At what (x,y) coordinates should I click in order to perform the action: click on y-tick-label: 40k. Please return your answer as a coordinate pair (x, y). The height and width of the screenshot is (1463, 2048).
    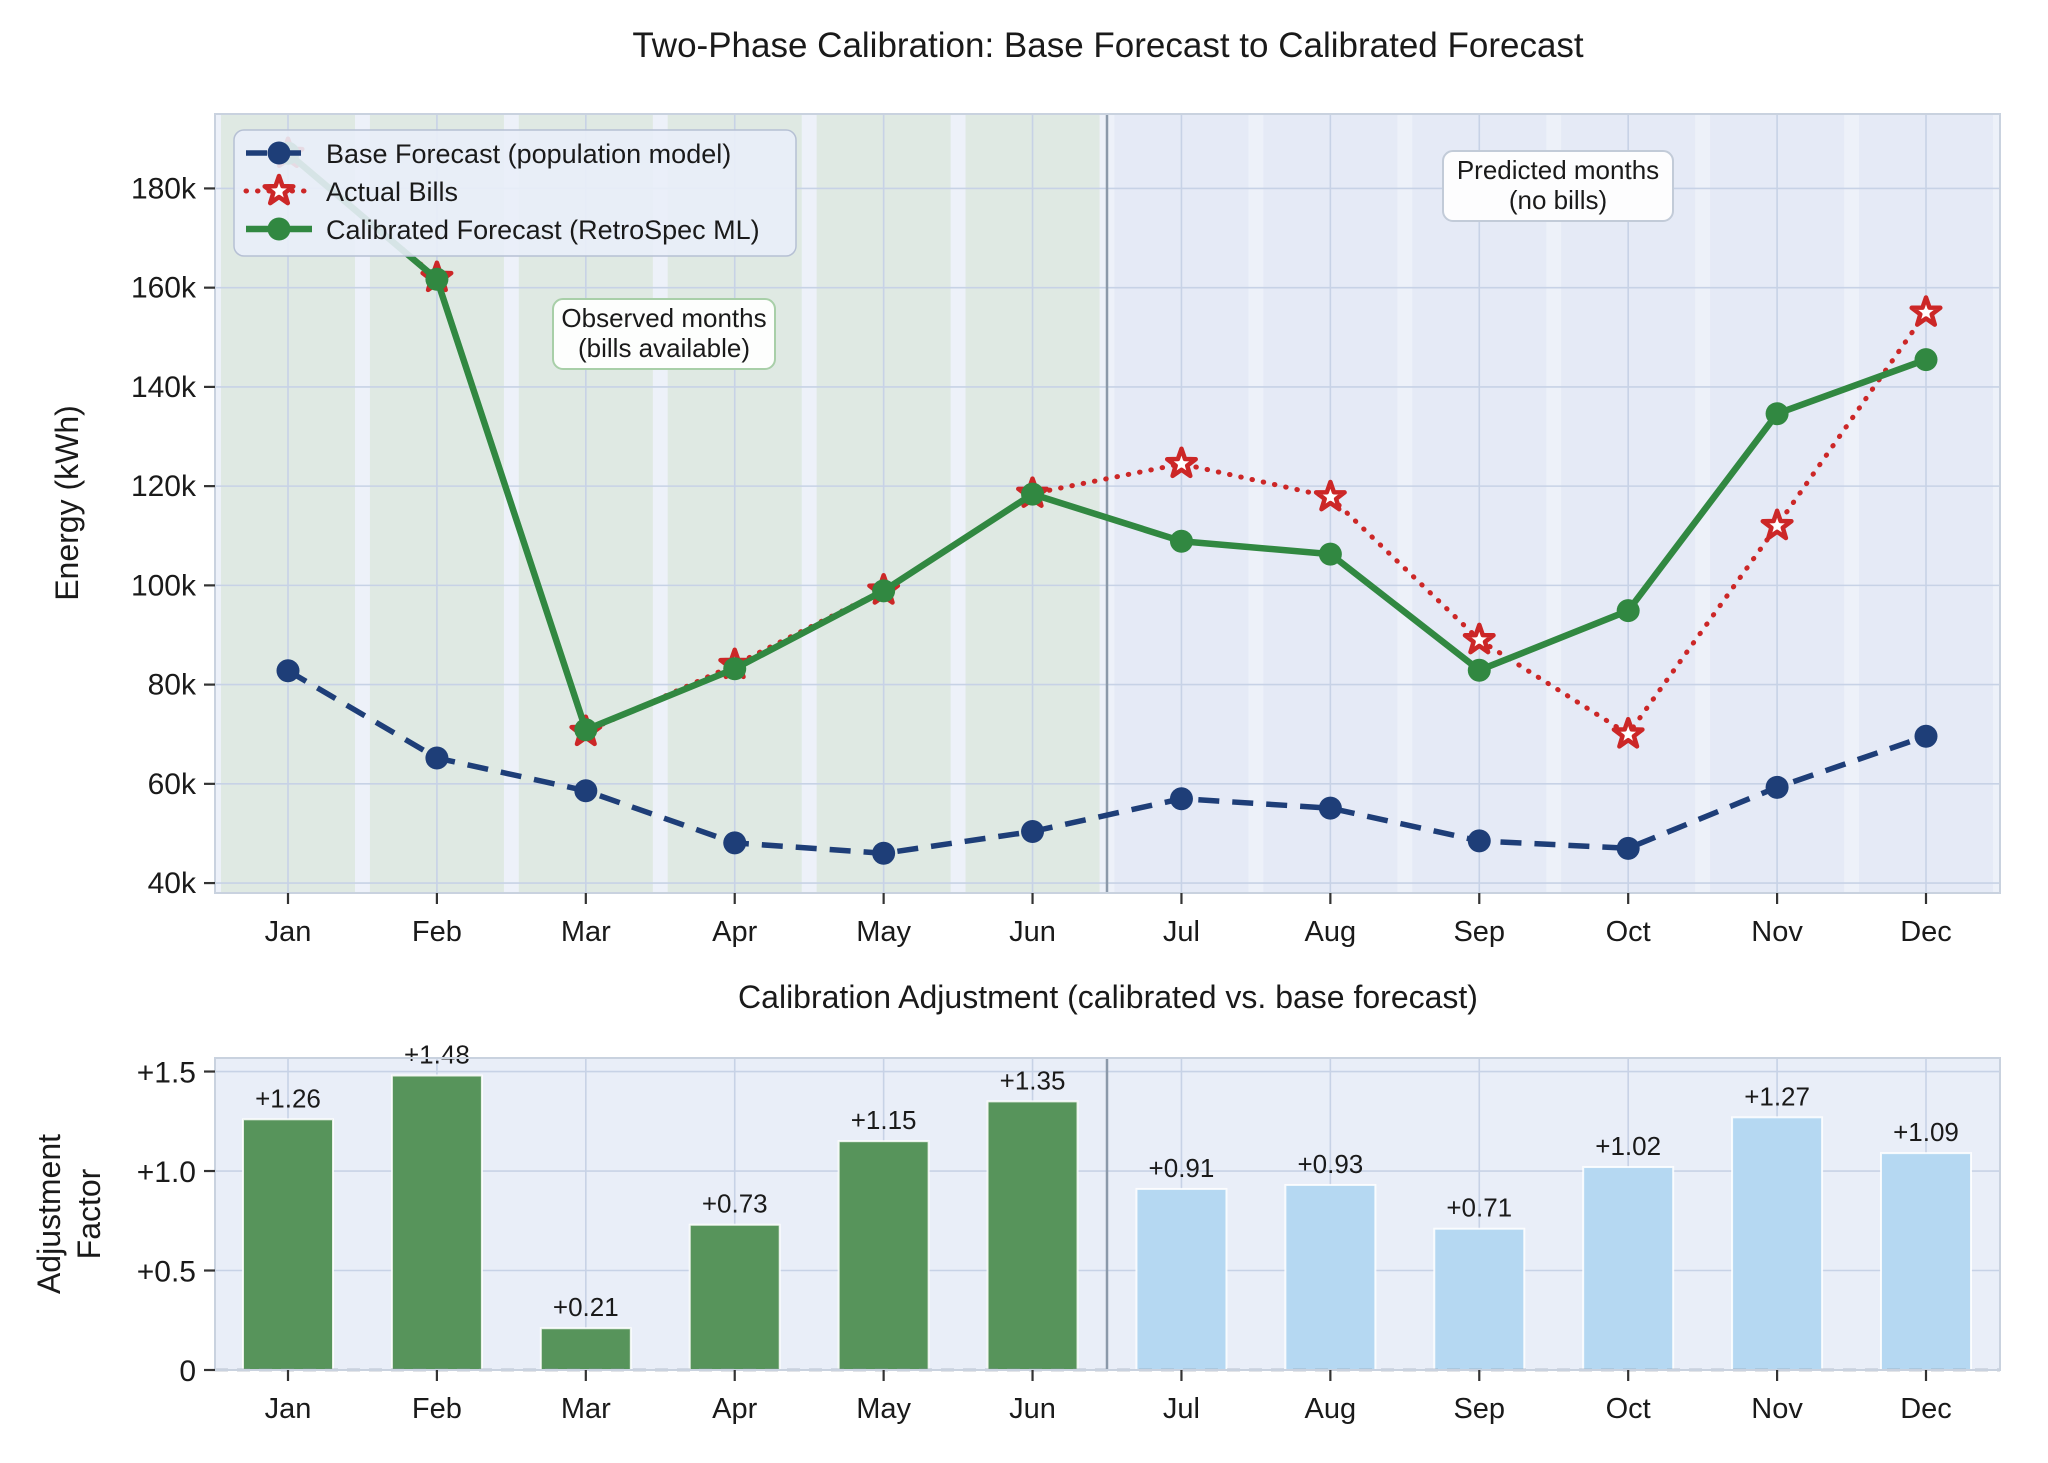
    Looking at the image, I should click on (172, 883).